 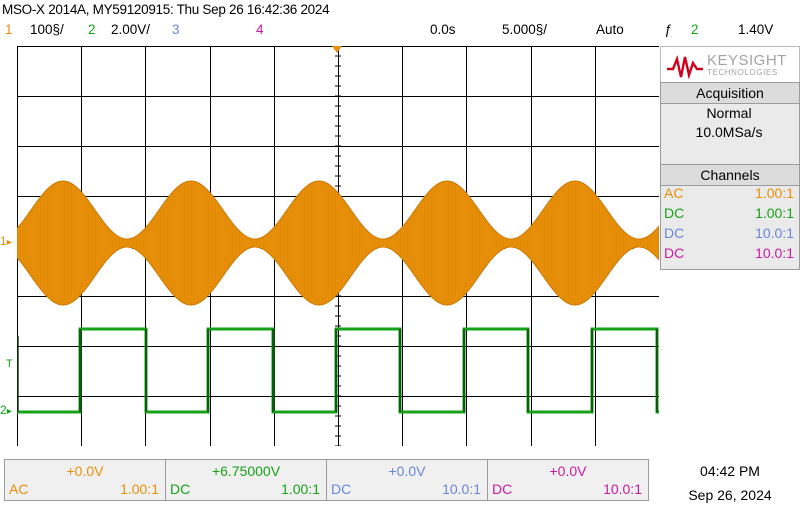 What do you see at coordinates (729, 233) in the screenshot?
I see `channel-row-3: DC 10.0:1` at bounding box center [729, 233].